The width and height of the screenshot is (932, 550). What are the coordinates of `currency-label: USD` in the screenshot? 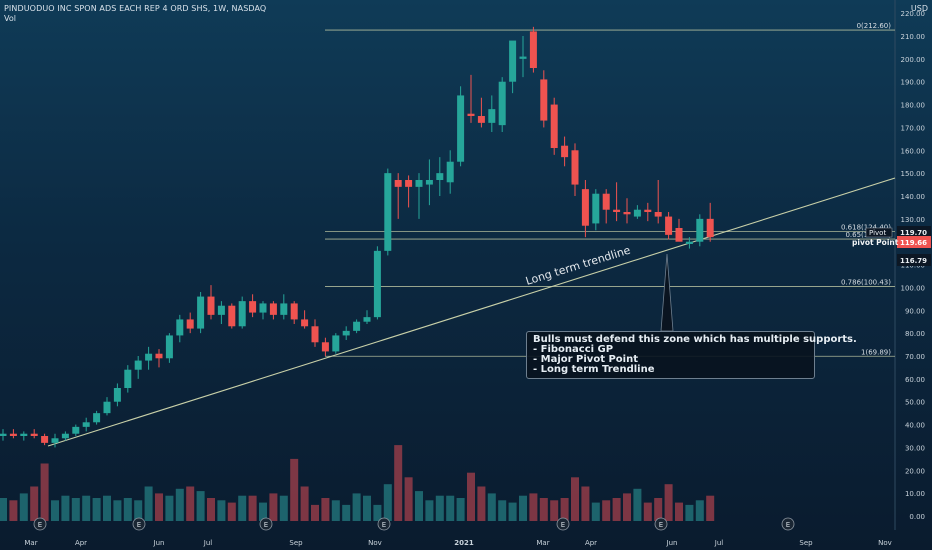 It's located at (919, 8).